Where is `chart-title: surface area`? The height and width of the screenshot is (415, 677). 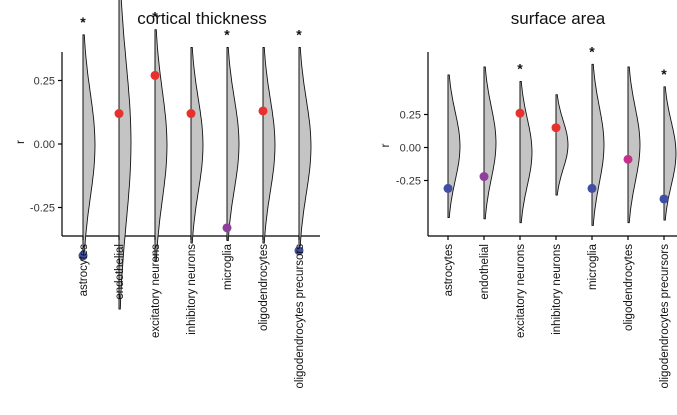
chart-title: surface area is located at coordinates (558, 18).